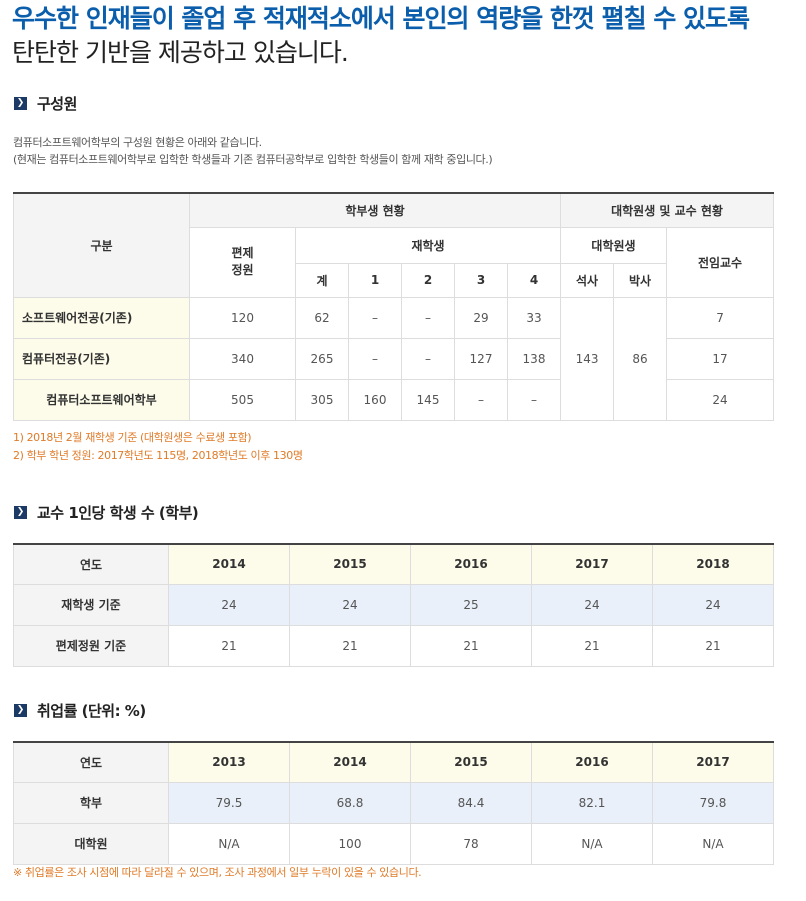  What do you see at coordinates (137, 142) in the screenshot?
I see `members-description-1: 컴퓨터소프트웨어학부의 구성원 현황은 아래와 같습니다.` at bounding box center [137, 142].